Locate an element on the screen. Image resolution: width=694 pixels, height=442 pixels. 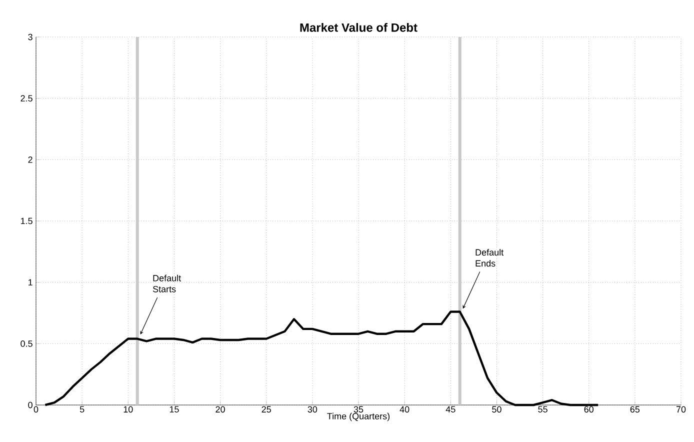
annotation: Default Starts is located at coordinates (167, 283).